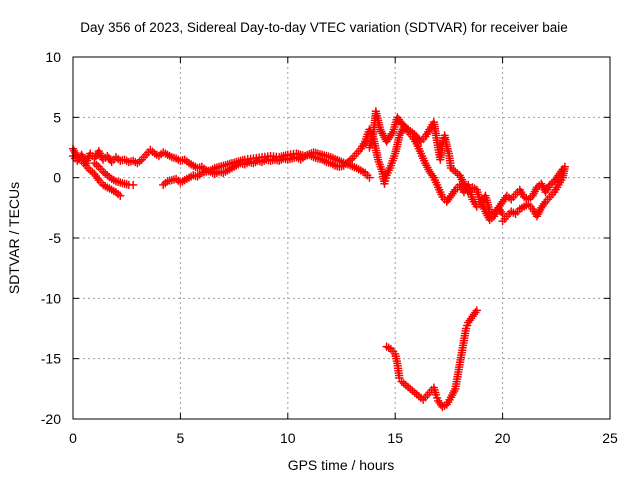 The width and height of the screenshot is (640, 480). I want to click on x-tick-label: 25, so click(610, 438).